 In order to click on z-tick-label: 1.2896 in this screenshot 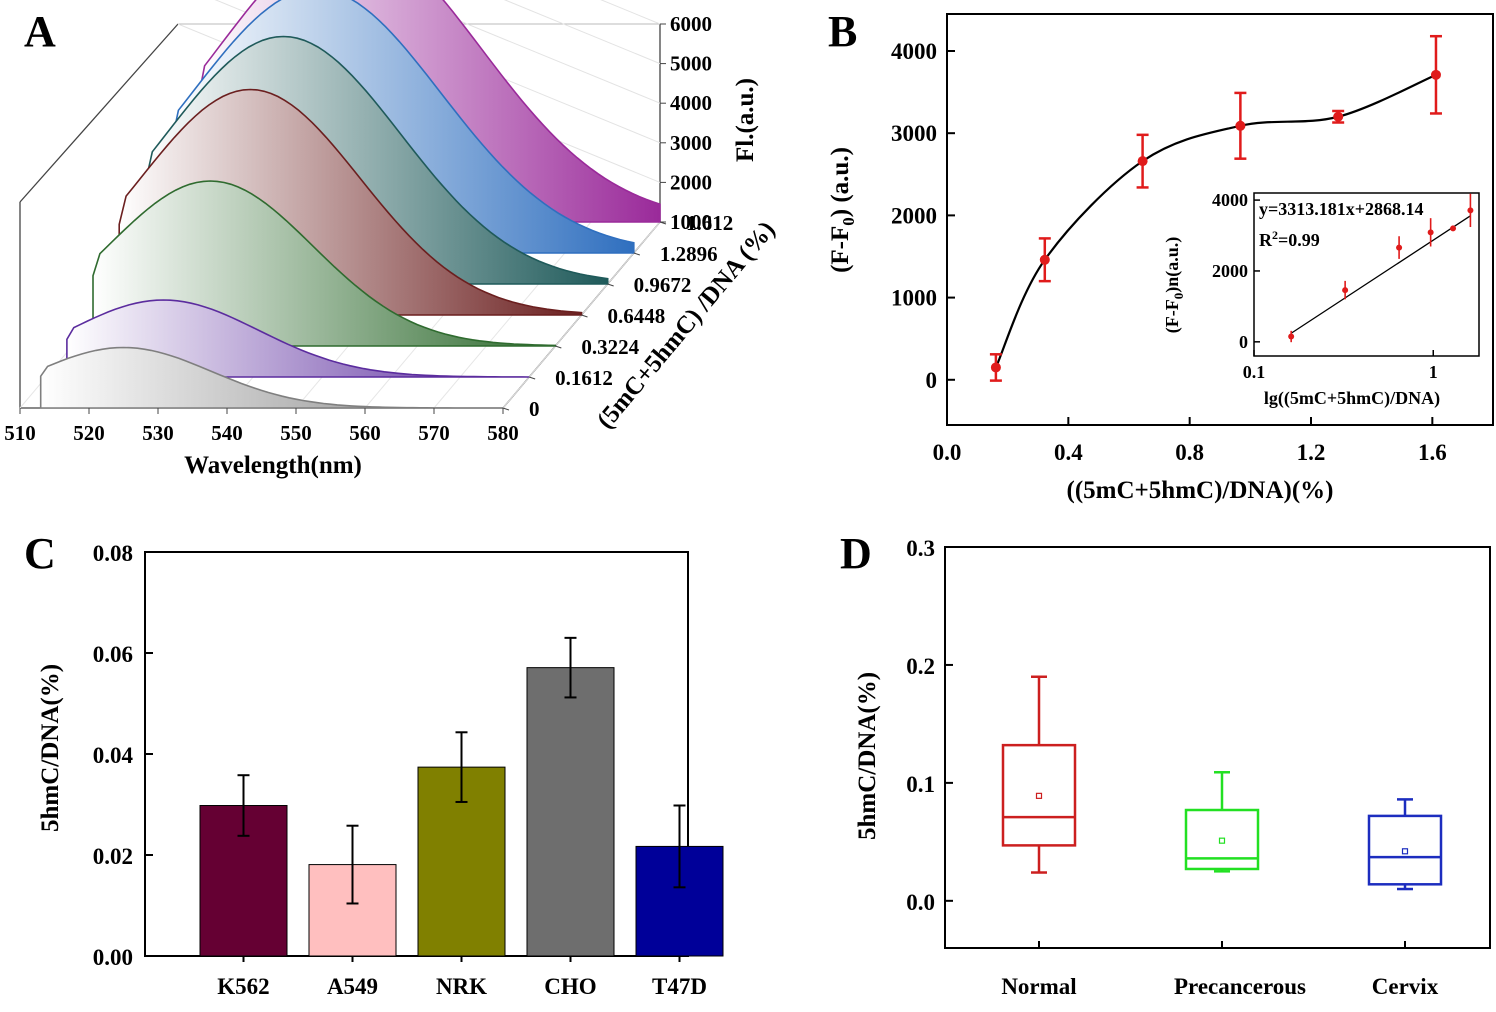, I will do `click(689, 254)`.